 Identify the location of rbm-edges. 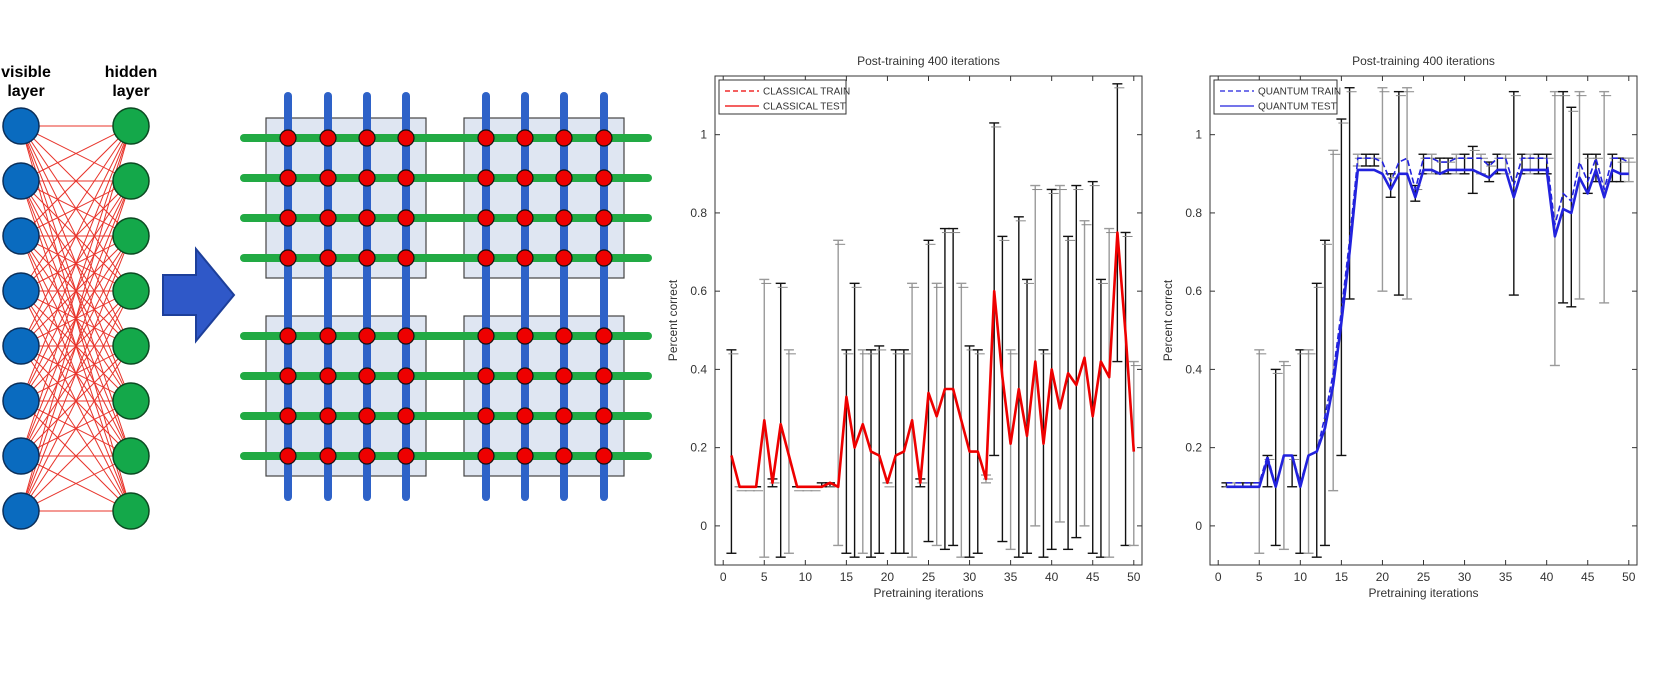
(76, 318).